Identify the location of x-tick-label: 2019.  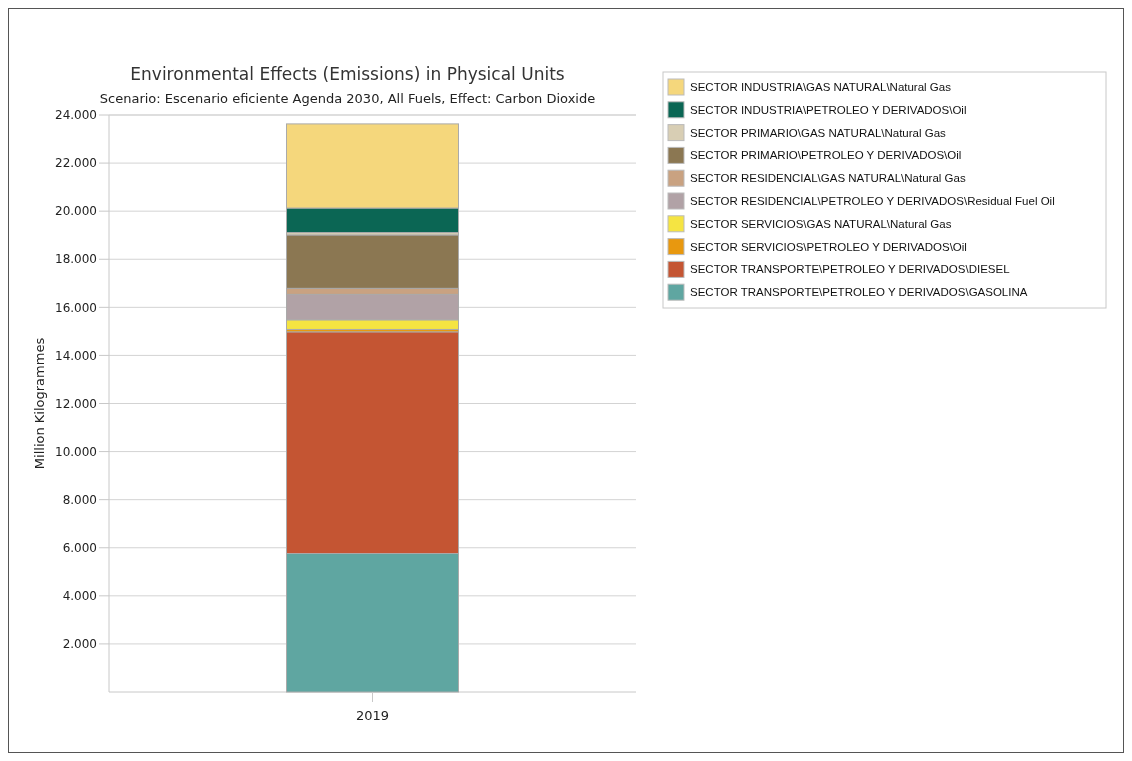
(372, 715).